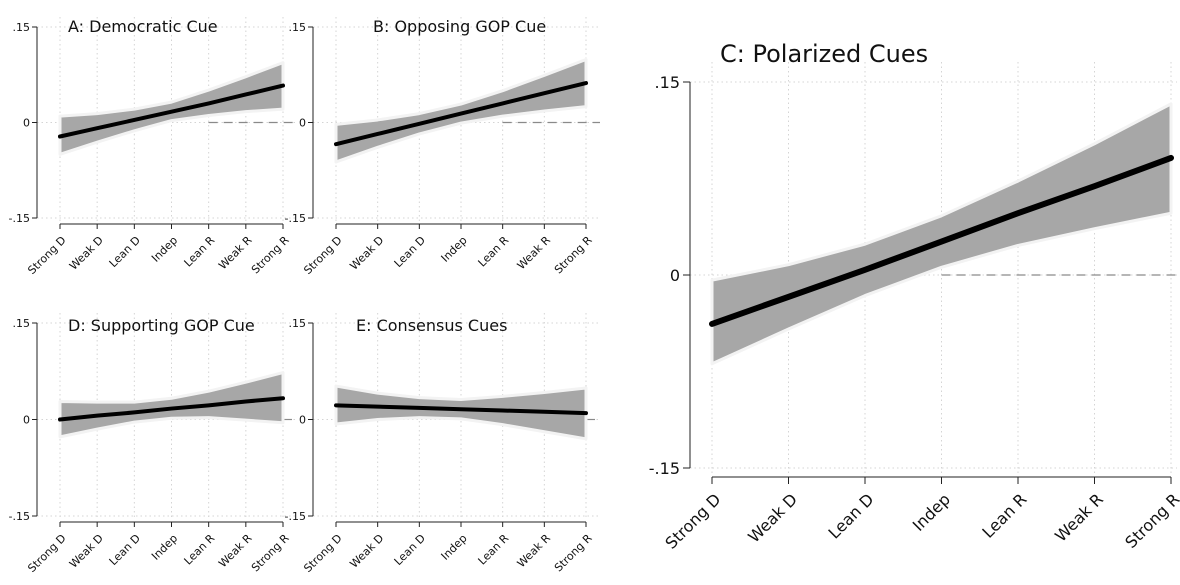 The image size is (1180, 585). What do you see at coordinates (431, 325) in the screenshot?
I see `panel-title: E: Consensus Cues` at bounding box center [431, 325].